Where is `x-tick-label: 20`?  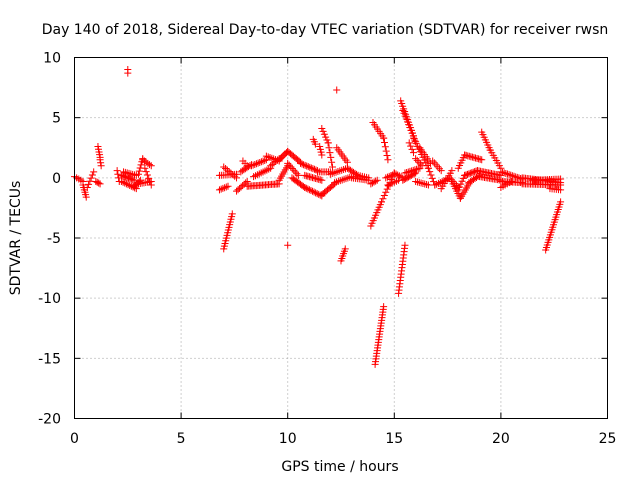 x-tick-label: 20 is located at coordinates (501, 439).